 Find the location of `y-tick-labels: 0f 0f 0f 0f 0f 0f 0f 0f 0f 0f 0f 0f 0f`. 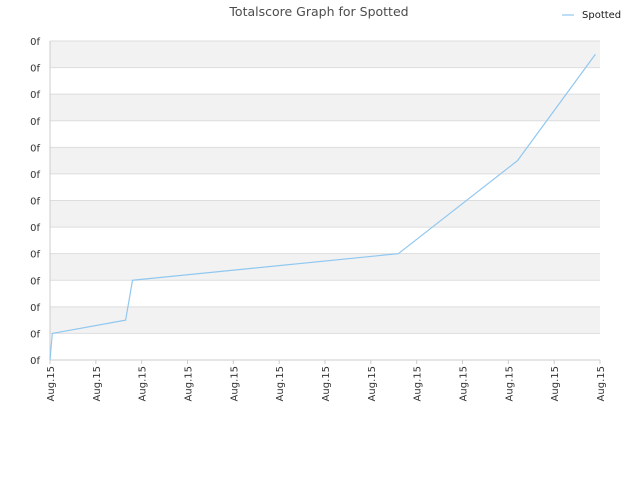

y-tick-labels: 0f 0f 0f 0f 0f 0f 0f 0f 0f 0f 0f 0f 0f is located at coordinates (35, 202).